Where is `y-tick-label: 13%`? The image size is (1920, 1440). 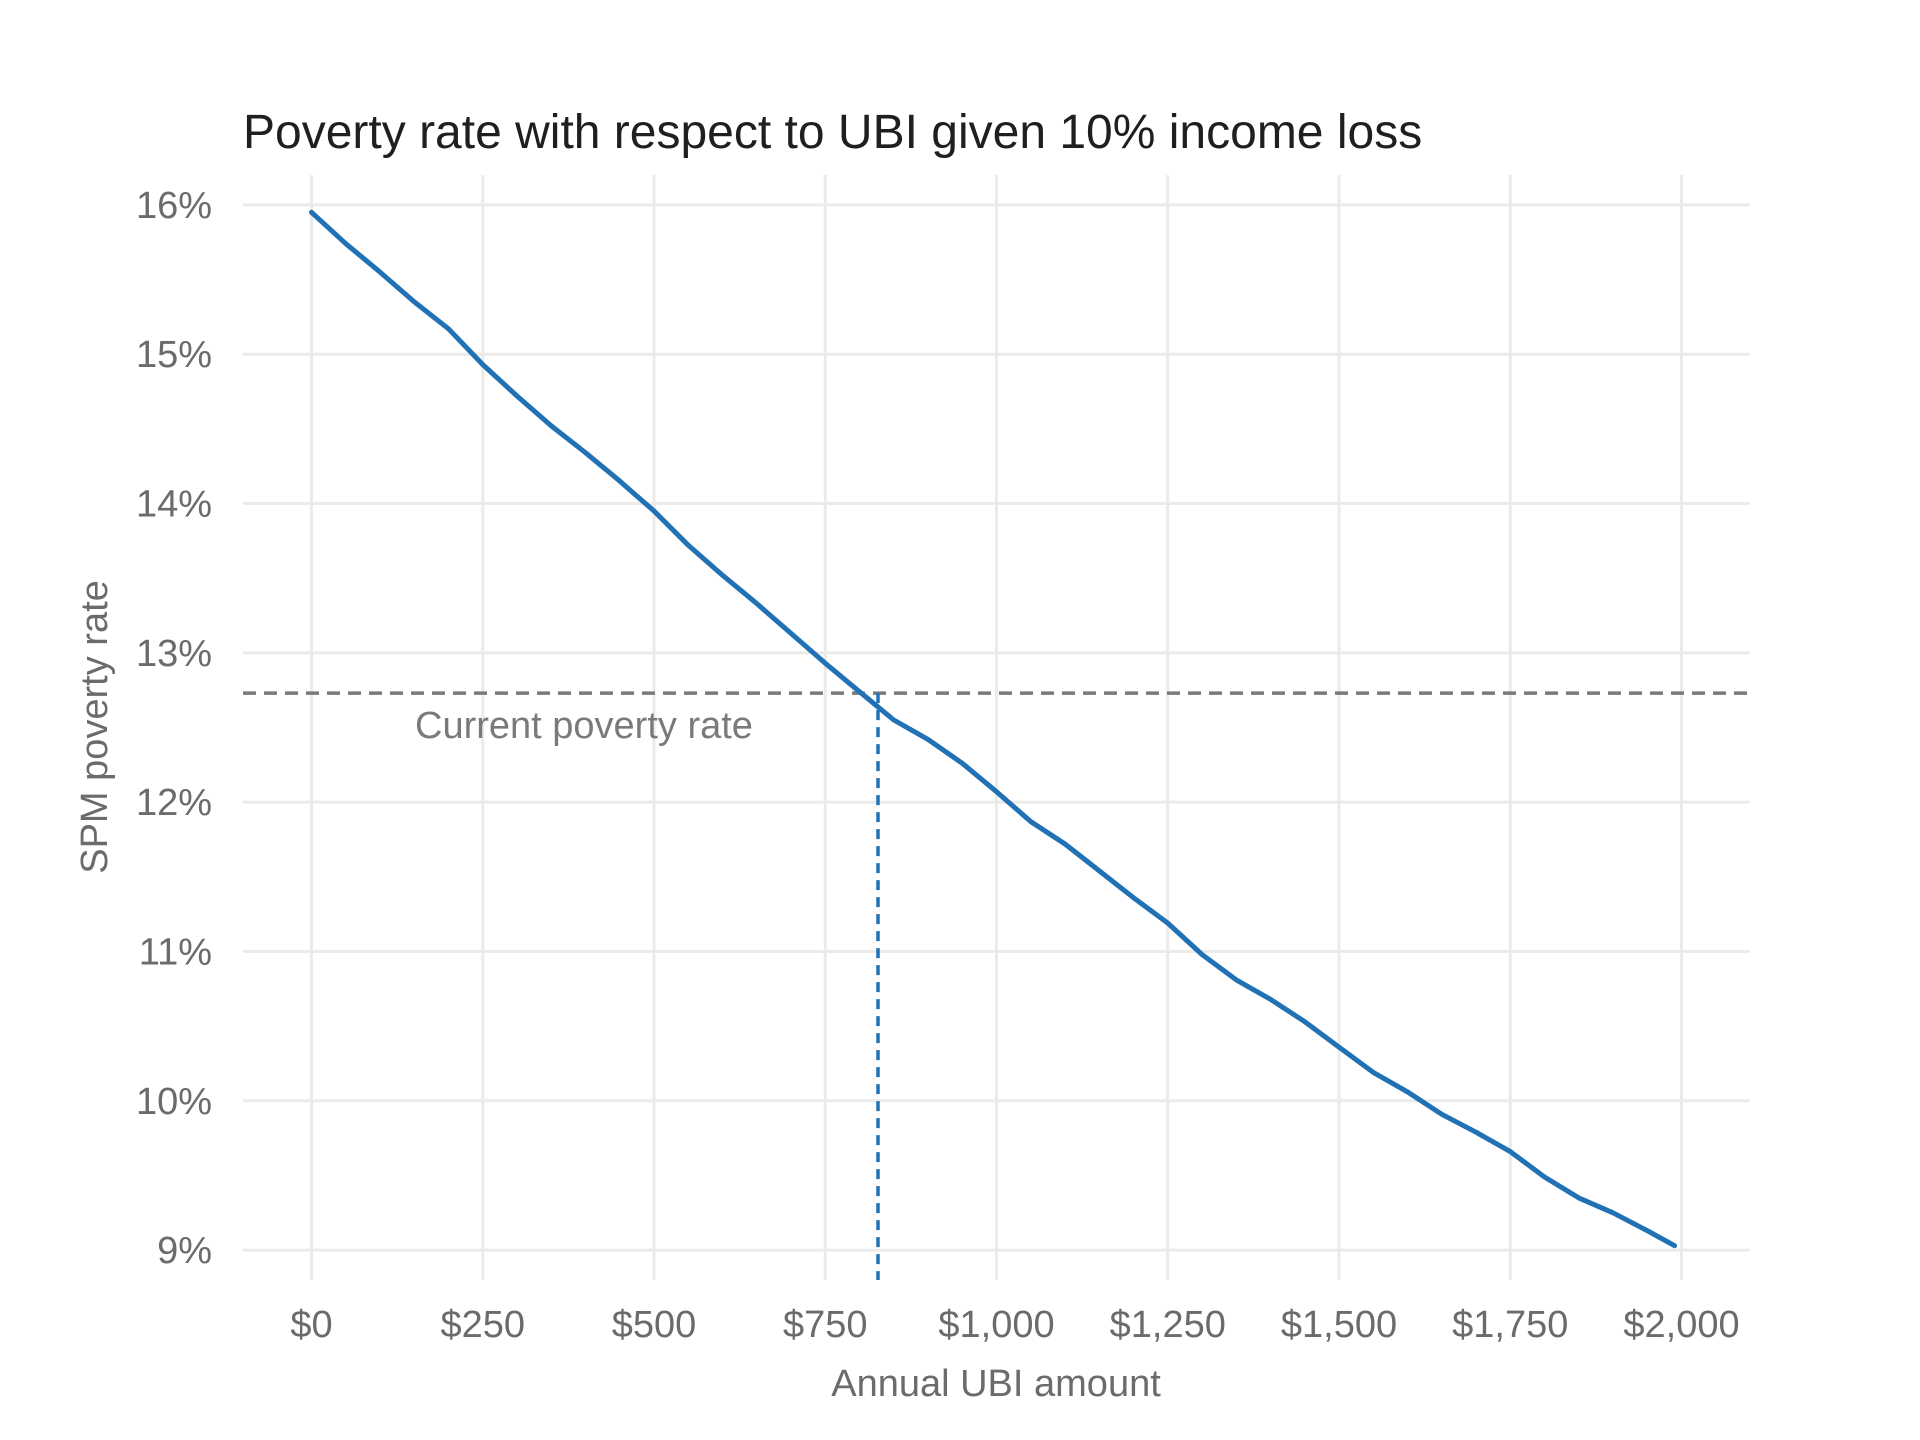 y-tick-label: 13% is located at coordinates (174, 654).